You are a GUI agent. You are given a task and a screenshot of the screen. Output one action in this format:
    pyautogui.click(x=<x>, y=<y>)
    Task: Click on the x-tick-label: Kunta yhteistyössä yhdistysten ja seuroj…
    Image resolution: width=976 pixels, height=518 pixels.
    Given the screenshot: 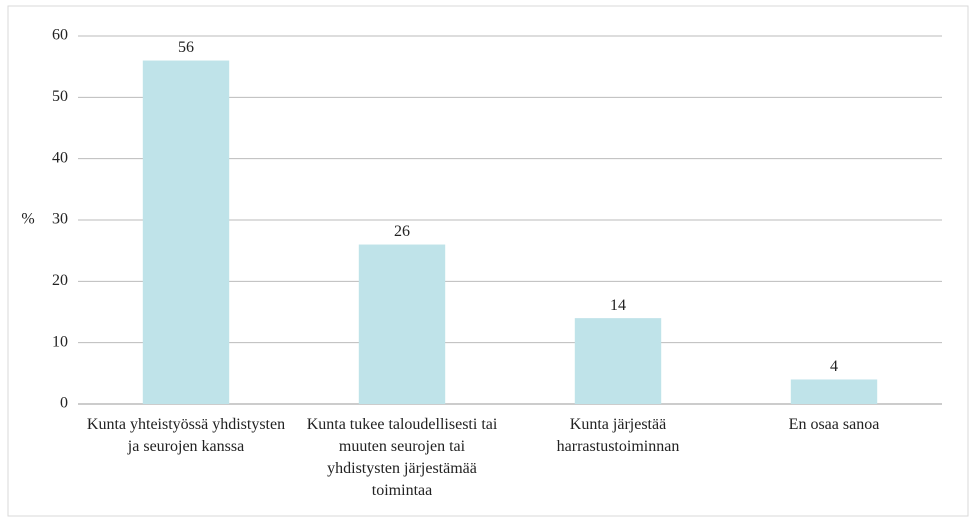 What is the action you would take?
    pyautogui.click(x=186, y=435)
    